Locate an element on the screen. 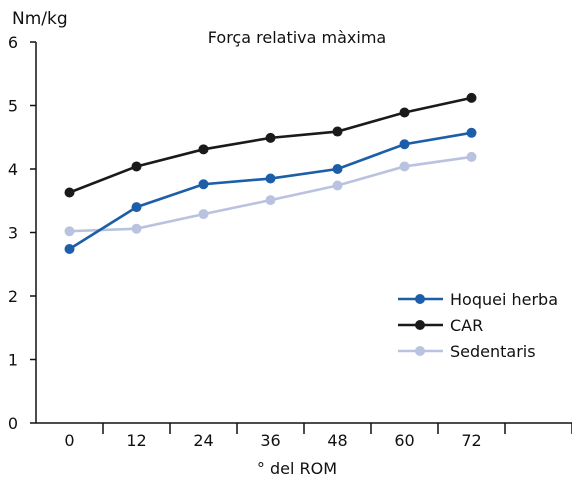 The image size is (572, 481). x-tick-label: 36 is located at coordinates (270, 440).